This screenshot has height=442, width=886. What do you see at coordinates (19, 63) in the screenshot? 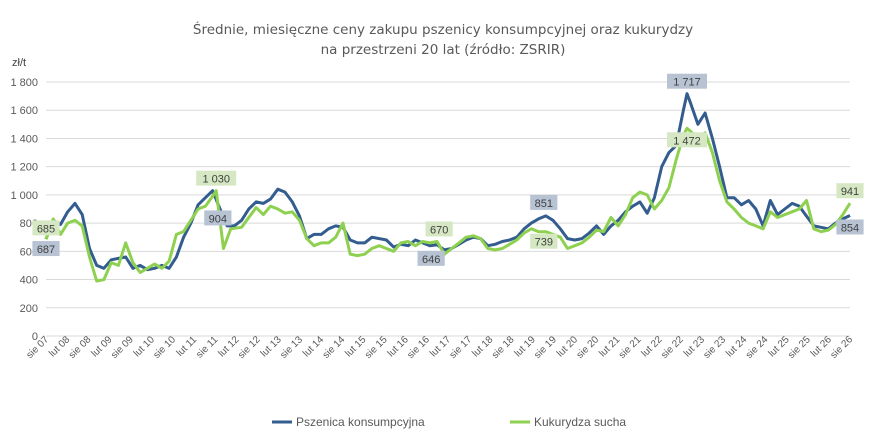
I see `y-axis-label: zł/t` at bounding box center [19, 63].